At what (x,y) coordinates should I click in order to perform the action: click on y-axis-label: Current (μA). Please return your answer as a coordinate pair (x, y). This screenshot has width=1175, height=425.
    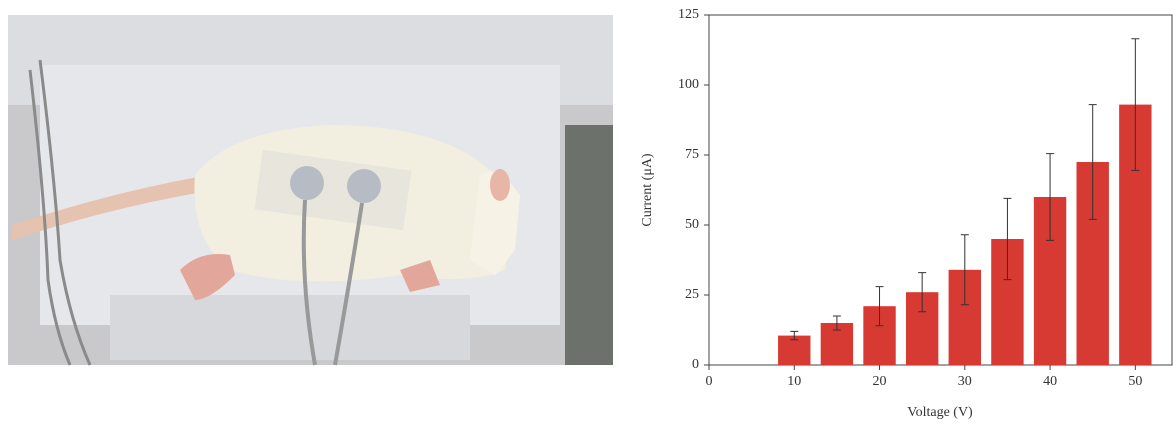
    Looking at the image, I should click on (647, 190).